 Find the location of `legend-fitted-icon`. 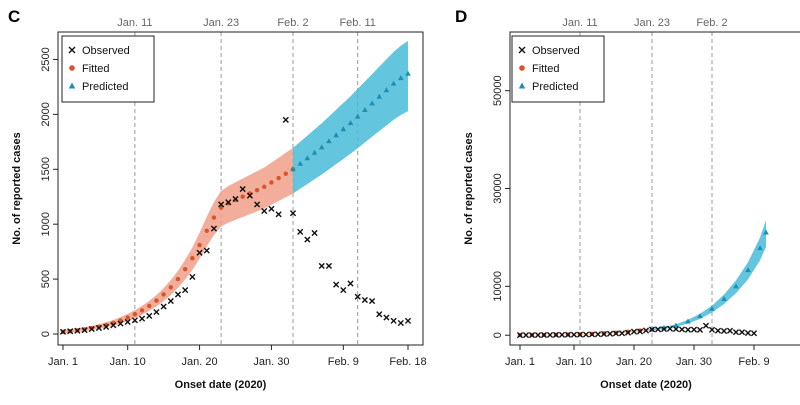

legend-fitted-icon is located at coordinates (522, 68).